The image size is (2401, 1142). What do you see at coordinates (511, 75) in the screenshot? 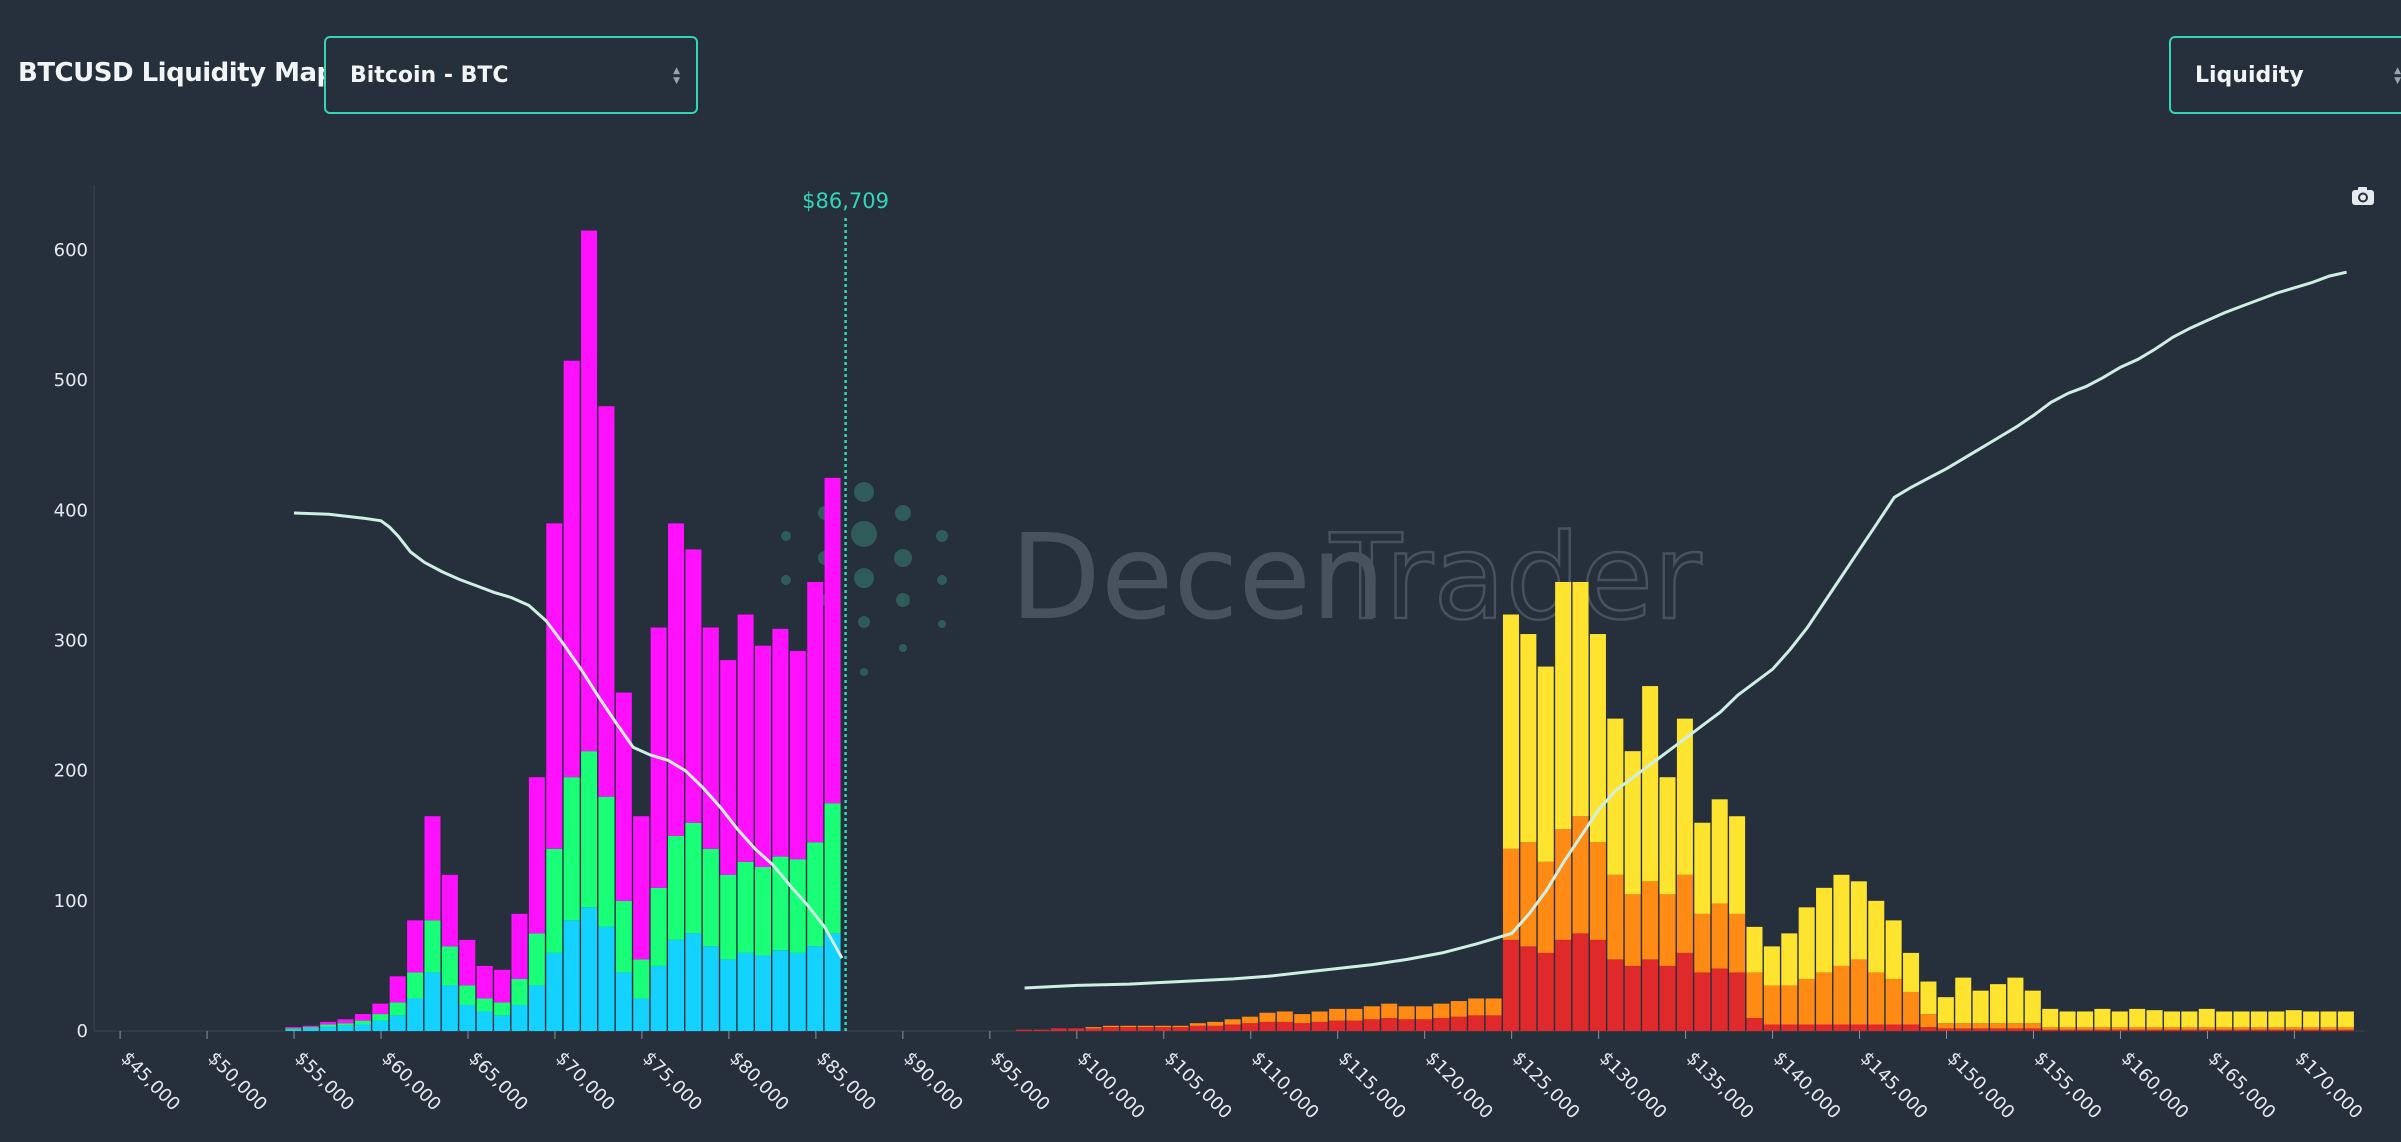
I see `asset-select: Bitcoin - BTC ▲ ▼` at bounding box center [511, 75].